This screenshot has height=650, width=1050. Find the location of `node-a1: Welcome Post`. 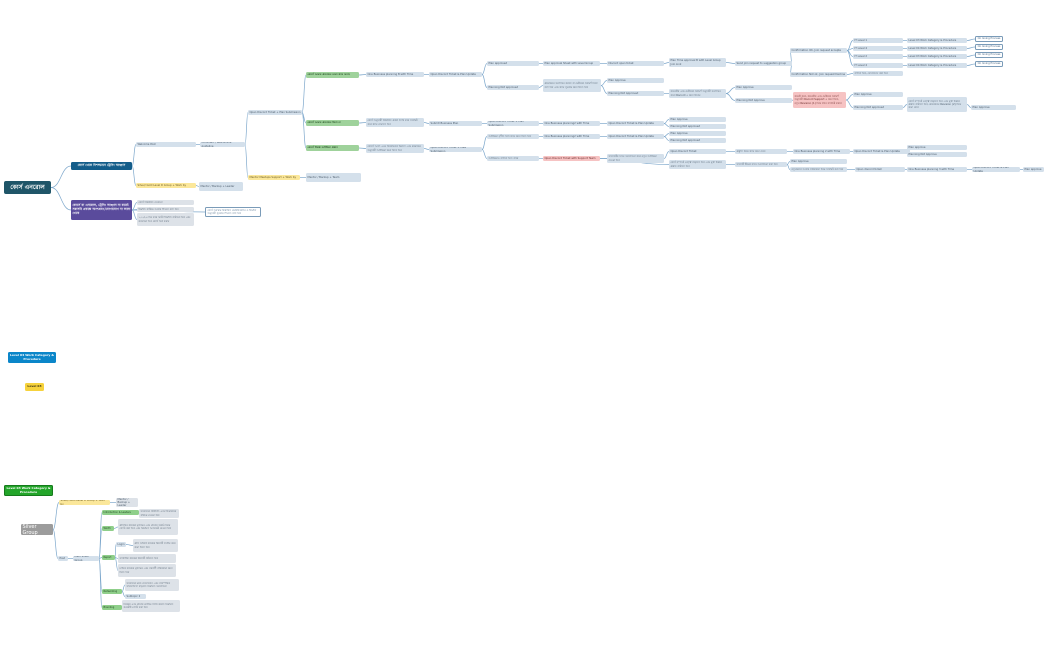

node-a1: Welcome Post is located at coordinates (166, 144).